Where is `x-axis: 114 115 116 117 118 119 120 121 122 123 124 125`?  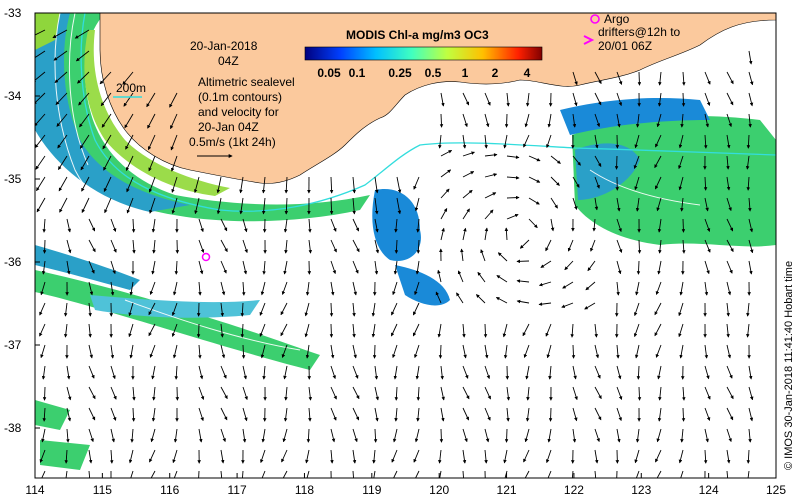
x-axis: 114 115 116 117 118 119 120 121 122 123 124 125 is located at coordinates (405, 485).